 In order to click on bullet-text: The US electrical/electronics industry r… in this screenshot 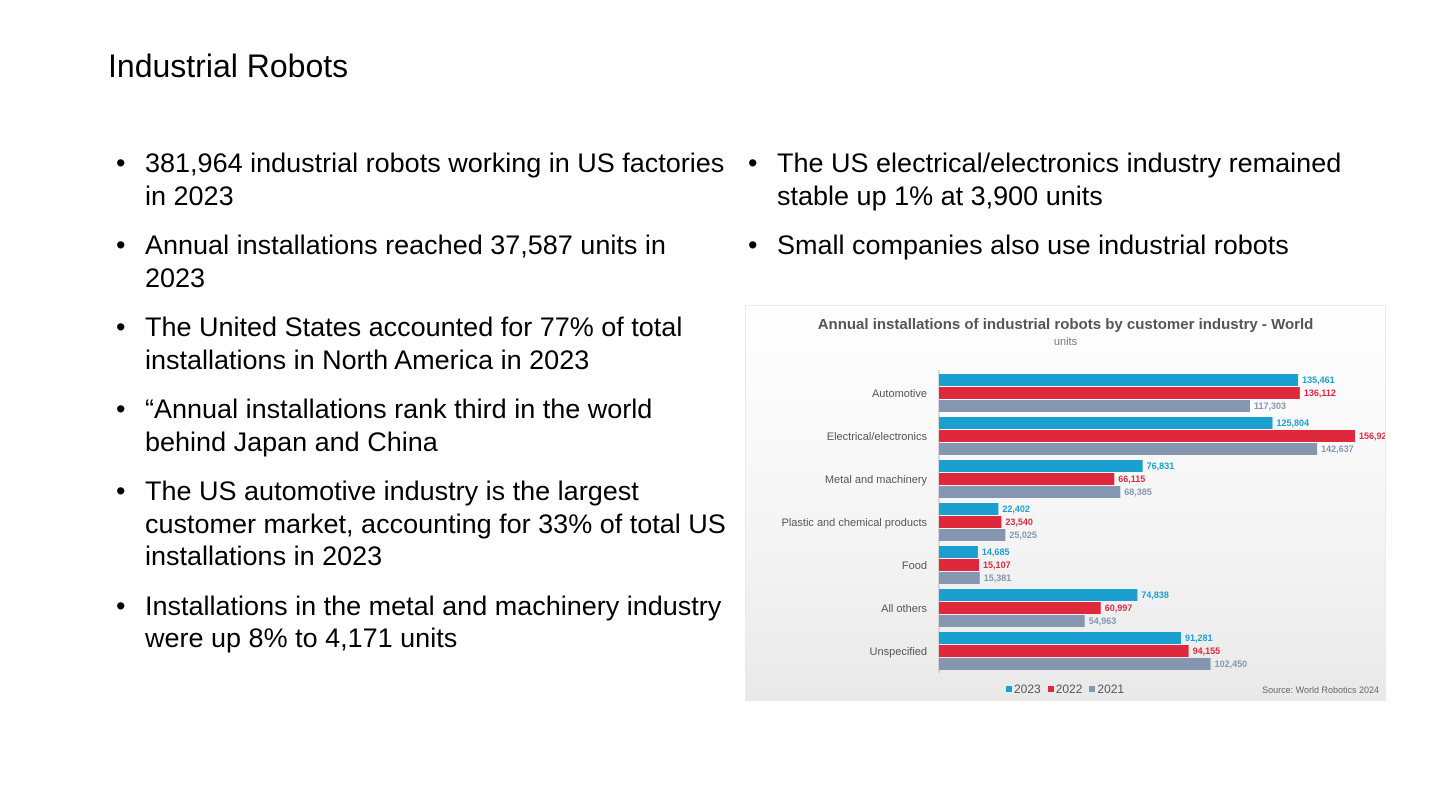, I will do `click(1059, 179)`.